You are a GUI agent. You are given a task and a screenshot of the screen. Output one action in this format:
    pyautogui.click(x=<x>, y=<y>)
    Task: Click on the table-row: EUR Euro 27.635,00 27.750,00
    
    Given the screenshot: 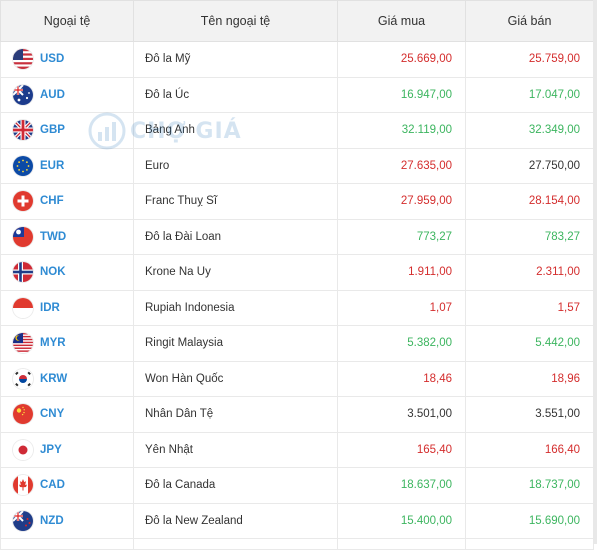 What is the action you would take?
    pyautogui.click(x=297, y=165)
    